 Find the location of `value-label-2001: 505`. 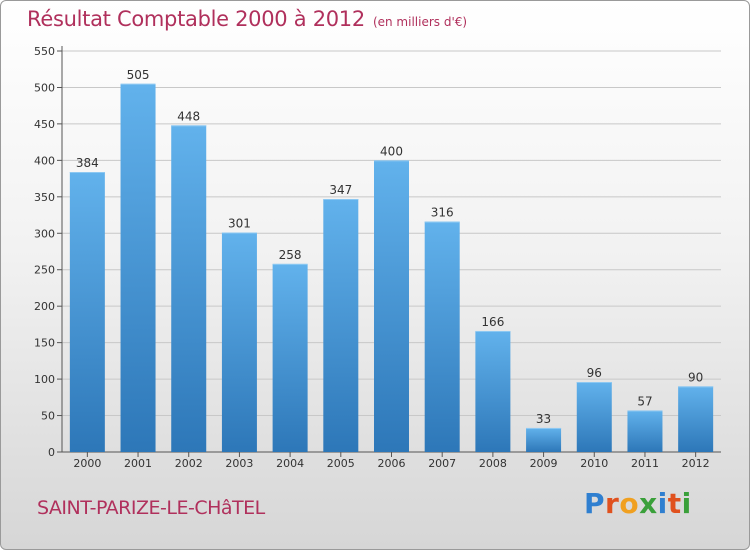

value-label-2001: 505 is located at coordinates (138, 75).